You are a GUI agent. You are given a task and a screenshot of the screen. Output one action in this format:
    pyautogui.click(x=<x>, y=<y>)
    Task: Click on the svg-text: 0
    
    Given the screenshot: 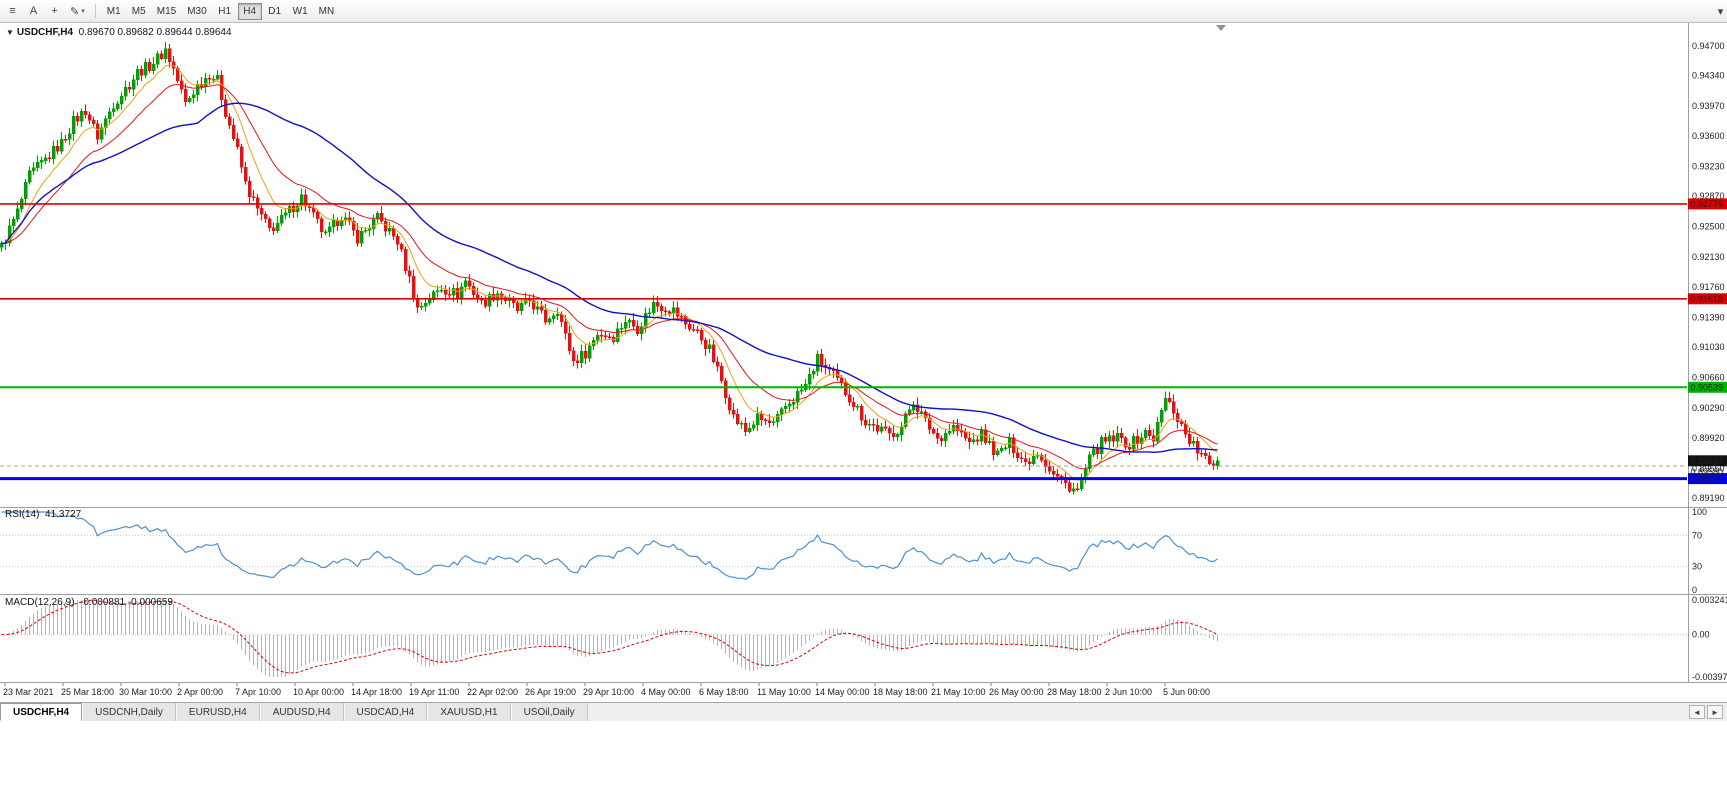 What is the action you would take?
    pyautogui.click(x=1694, y=590)
    